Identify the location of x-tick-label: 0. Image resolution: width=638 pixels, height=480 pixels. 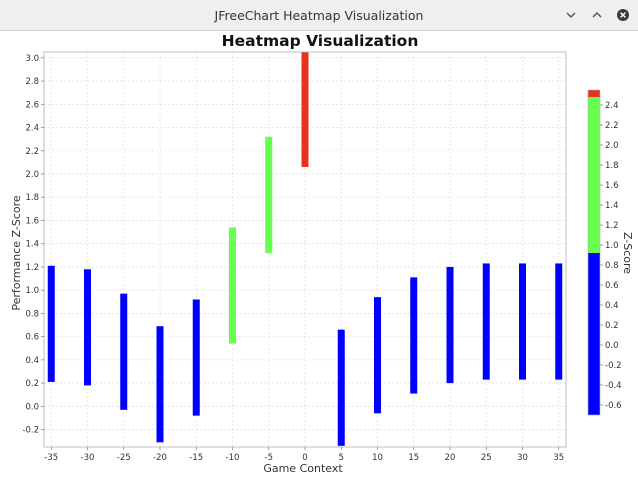
(304, 458).